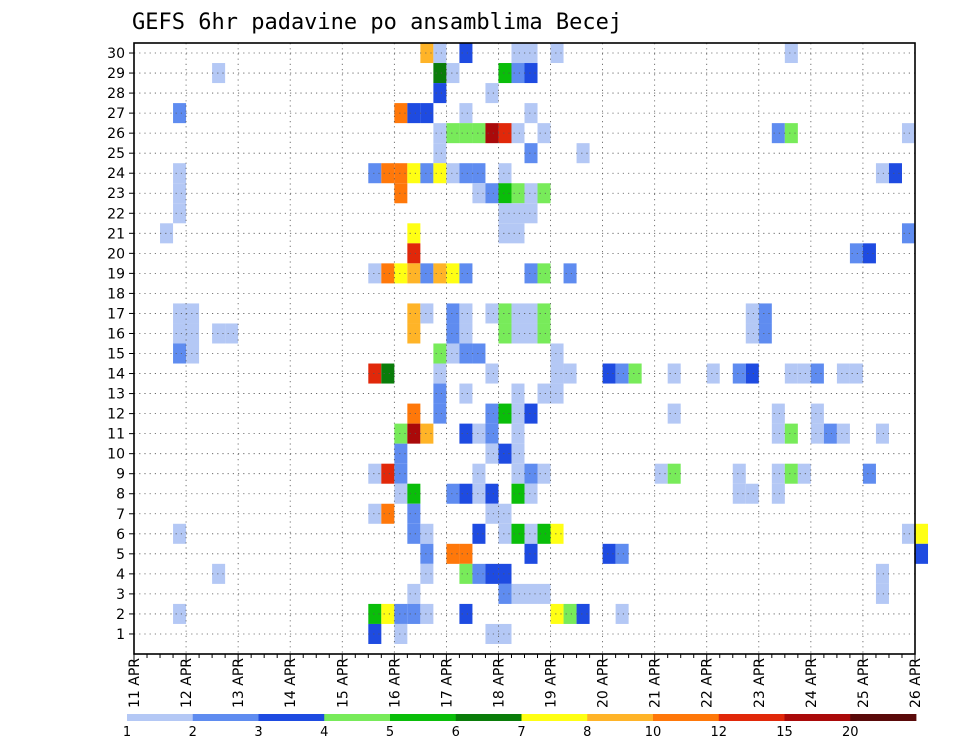  I want to click on y-tick-label: 25, so click(116, 154).